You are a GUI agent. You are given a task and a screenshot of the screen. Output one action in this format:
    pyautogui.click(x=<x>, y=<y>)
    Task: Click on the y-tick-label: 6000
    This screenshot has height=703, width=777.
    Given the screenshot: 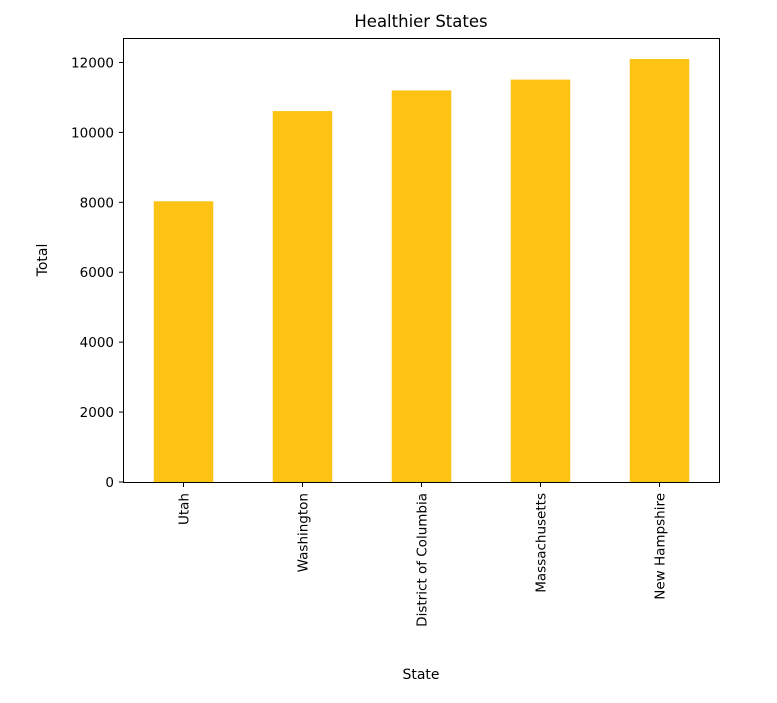 What is the action you would take?
    pyautogui.click(x=97, y=273)
    